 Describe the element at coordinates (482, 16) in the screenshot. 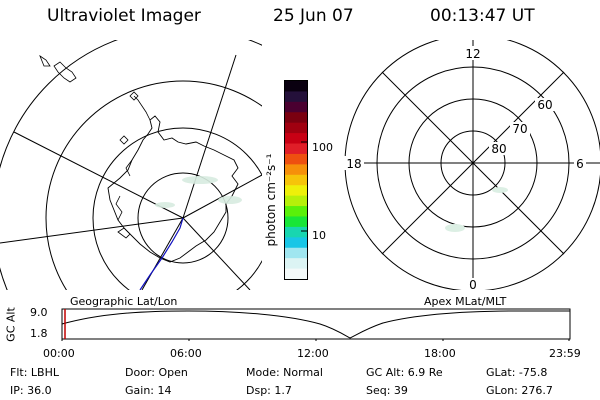

I see `time-label: 00:13:47 UT` at that location.